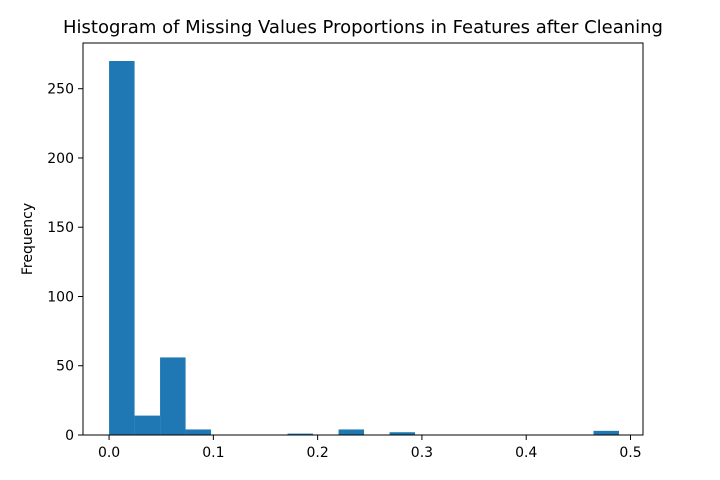  I want to click on x-tick-label: 0.5, so click(630, 453).